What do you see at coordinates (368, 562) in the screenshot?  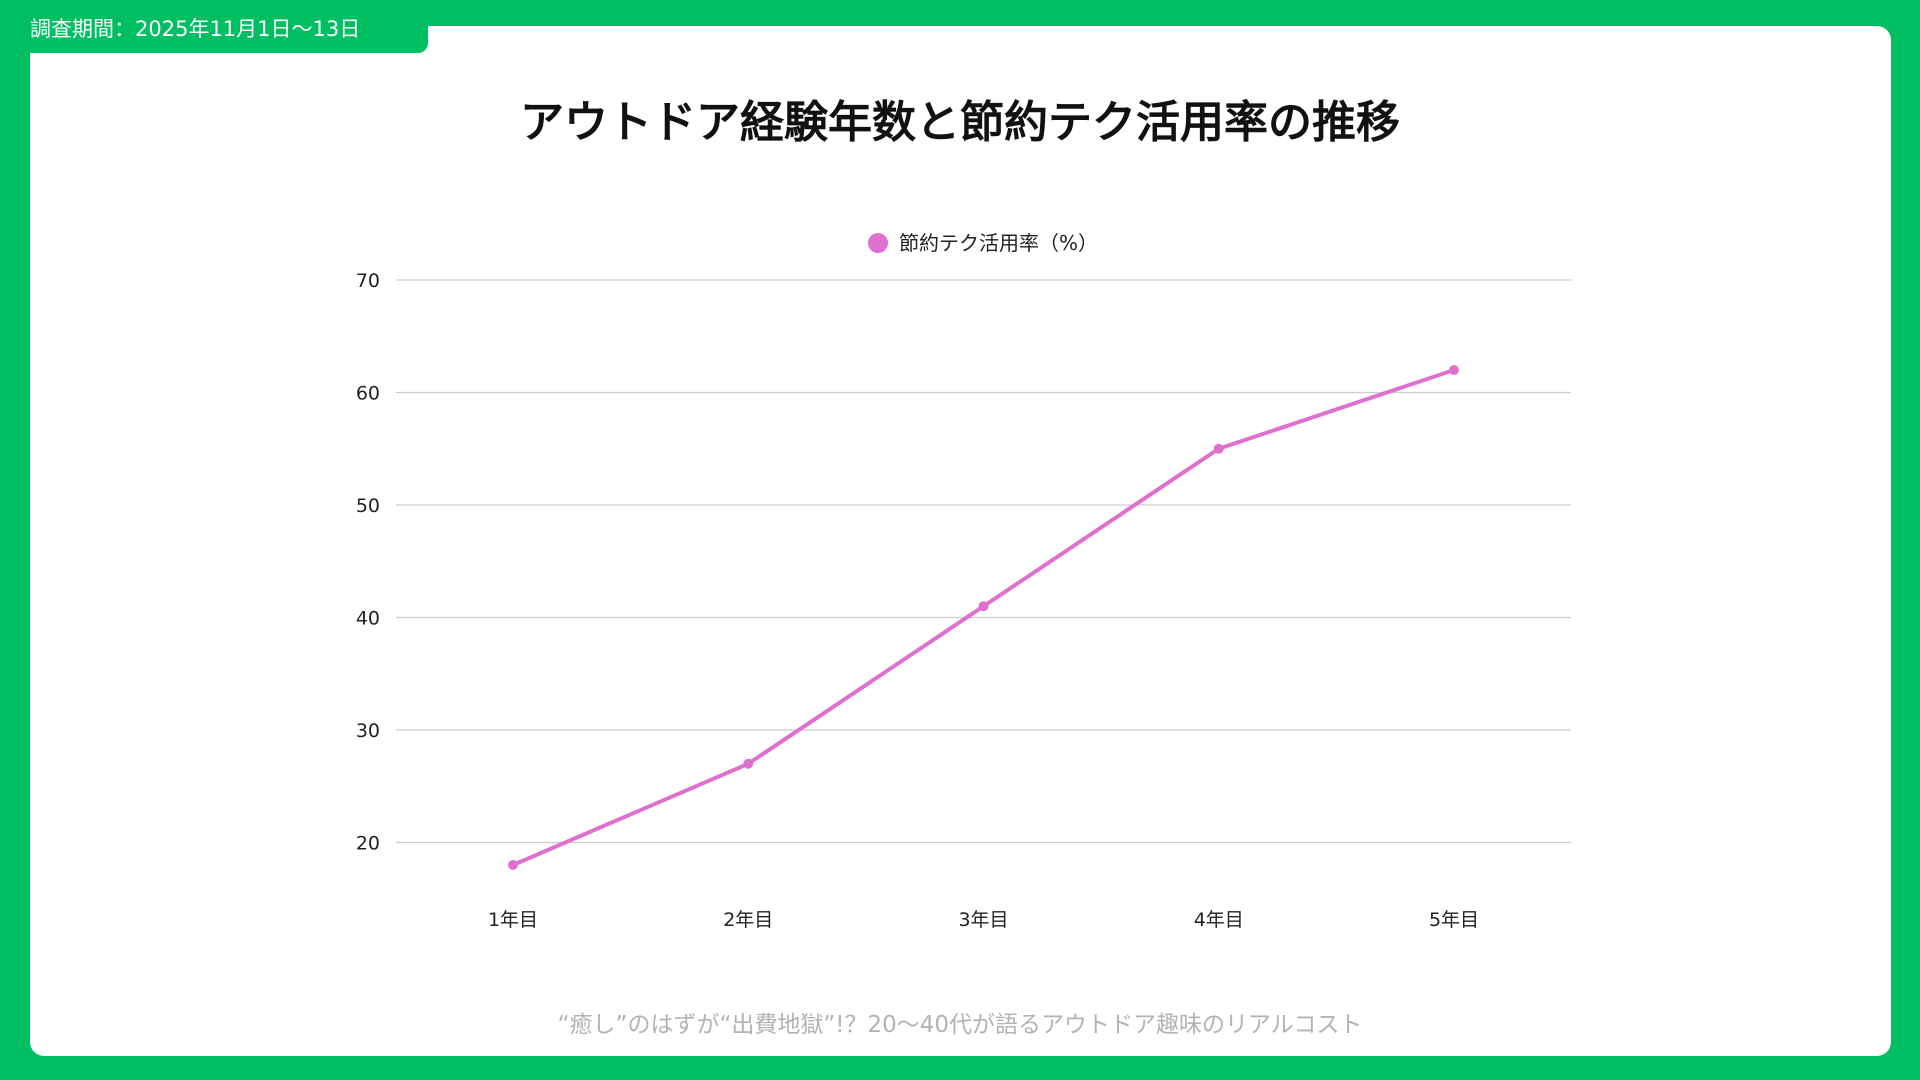 I see `y-axis-ticks: 20 30 40 50 60 70` at bounding box center [368, 562].